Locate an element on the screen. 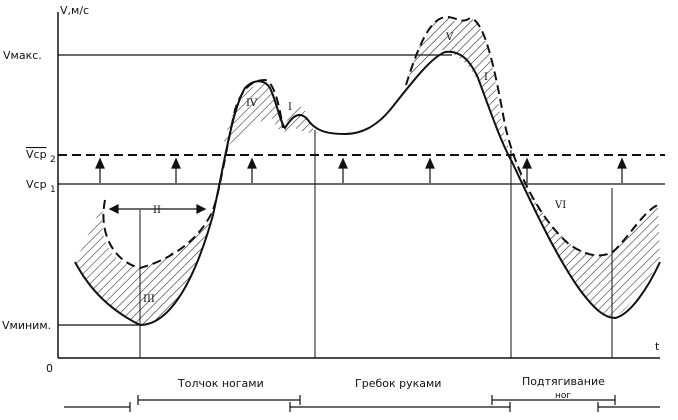  v-min-label: Vминим. is located at coordinates (26, 325).